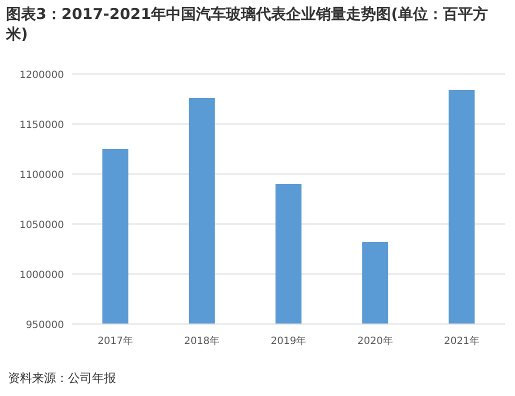 Image resolution: width=515 pixels, height=396 pixels. What do you see at coordinates (288, 341) in the screenshot?
I see `x-tick-label: 2019年` at bounding box center [288, 341].